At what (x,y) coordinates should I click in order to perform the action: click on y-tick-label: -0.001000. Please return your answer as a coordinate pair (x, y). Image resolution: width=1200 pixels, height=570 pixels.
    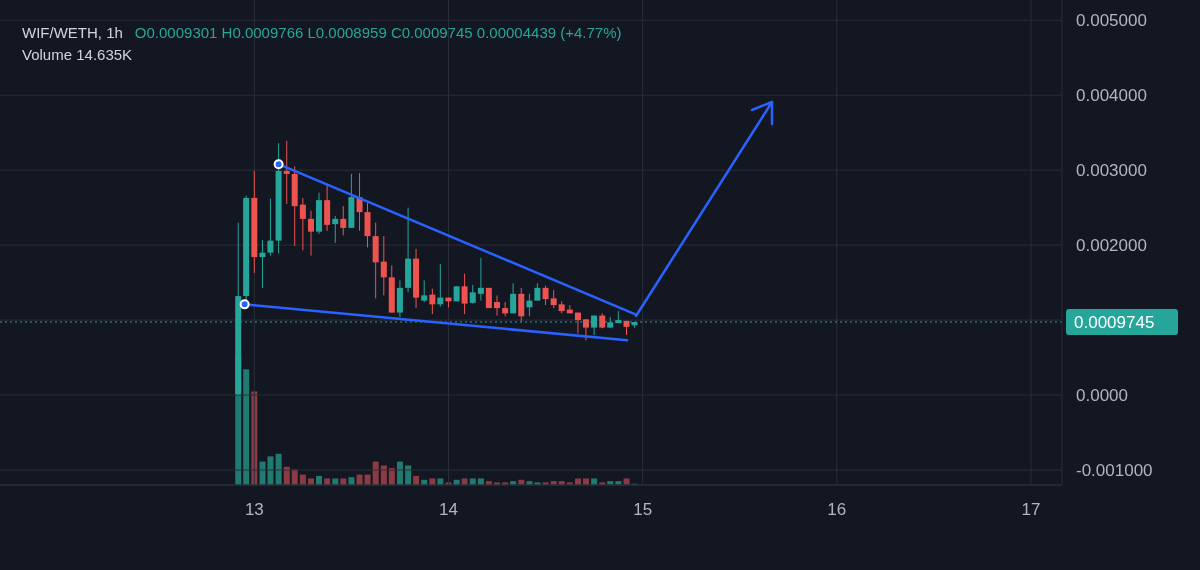
    Looking at the image, I should click on (1114, 471).